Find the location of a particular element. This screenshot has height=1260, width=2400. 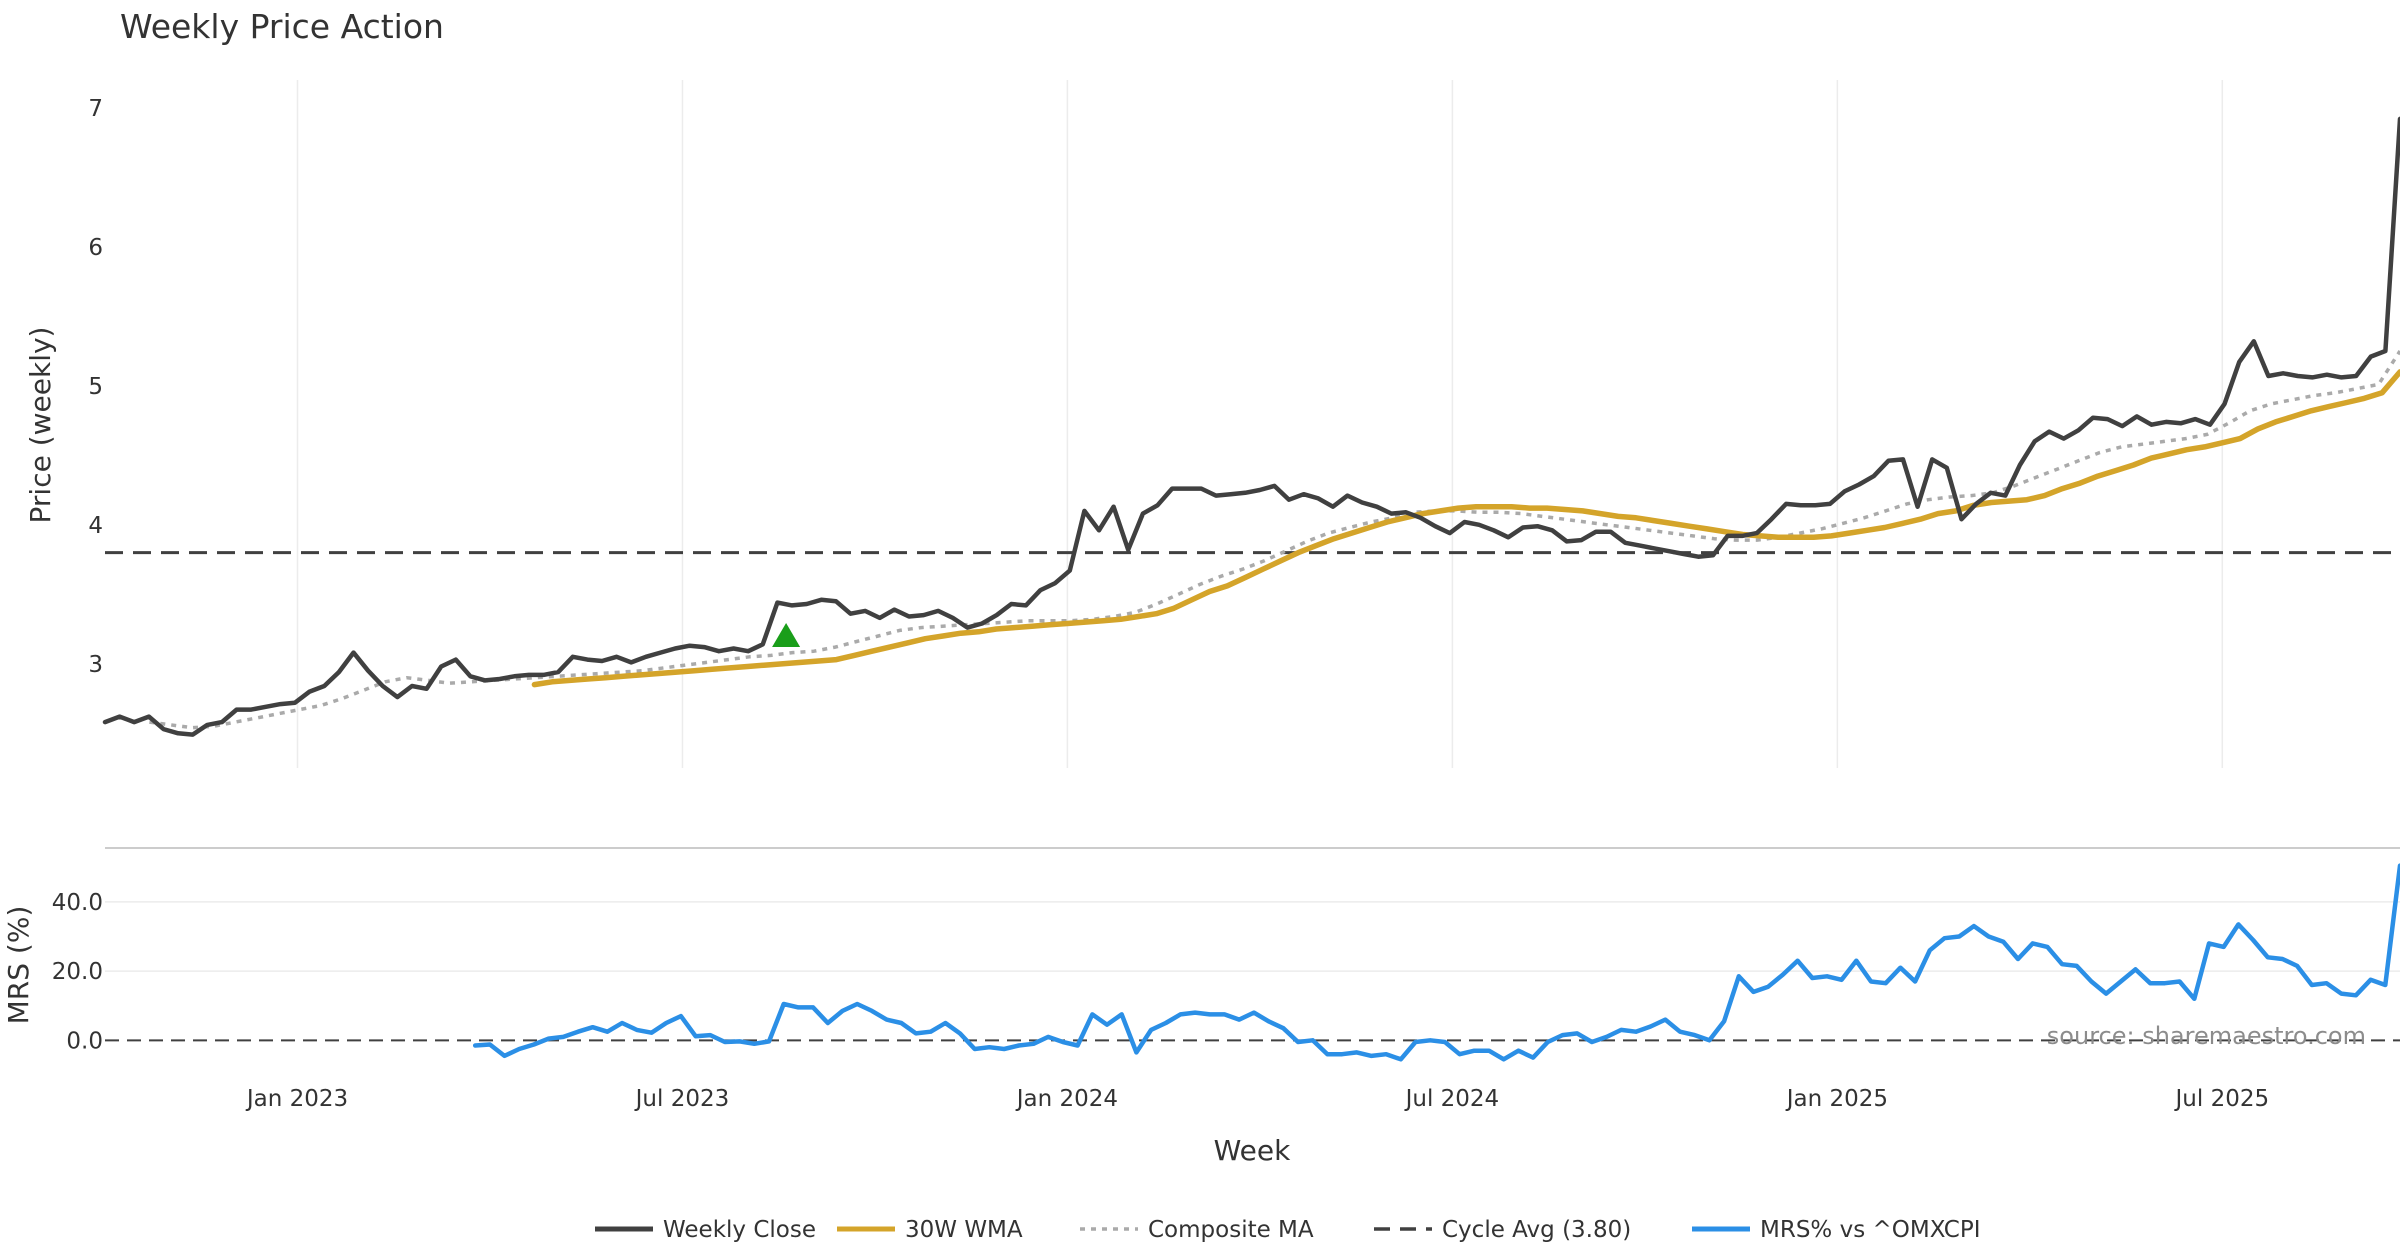

price-y-tick-label: 3 is located at coordinates (95, 665).